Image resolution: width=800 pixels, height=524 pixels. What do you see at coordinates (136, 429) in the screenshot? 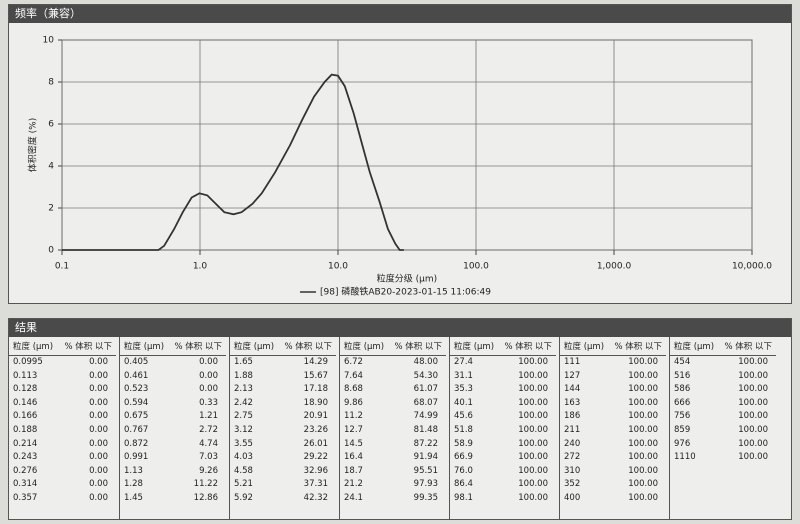
I see `size-cell: 0.767` at bounding box center [136, 429].